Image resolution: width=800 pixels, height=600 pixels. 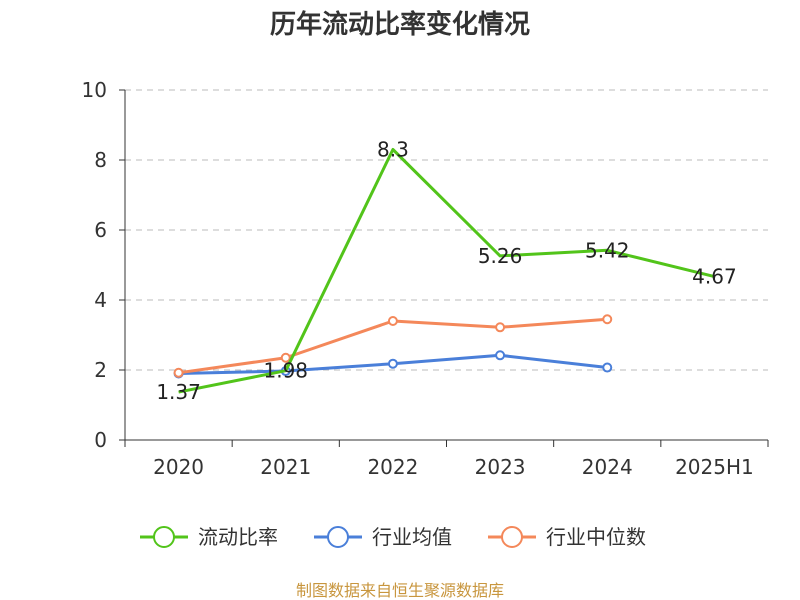 What do you see at coordinates (400, 590) in the screenshot?
I see `source-note: 制图数据来自恒生聚源数据库` at bounding box center [400, 590].